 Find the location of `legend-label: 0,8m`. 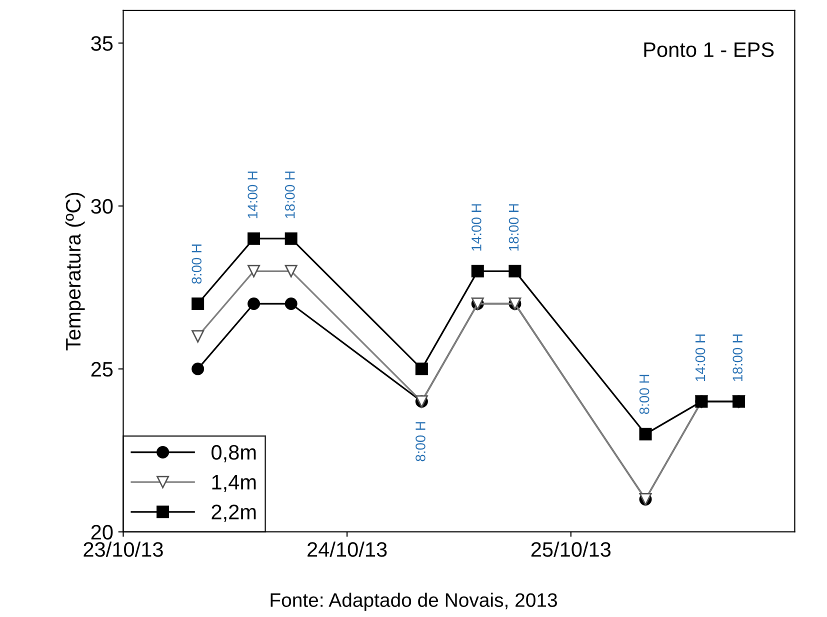

legend-label: 0,8m is located at coordinates (234, 453).